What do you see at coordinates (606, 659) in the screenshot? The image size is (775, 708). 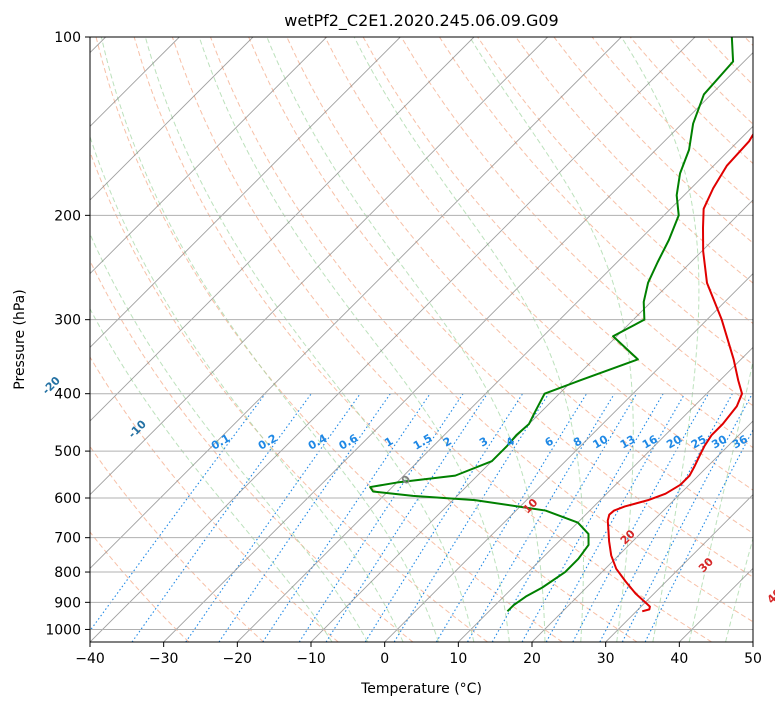 I see `x-tick-label: 30` at bounding box center [606, 659].